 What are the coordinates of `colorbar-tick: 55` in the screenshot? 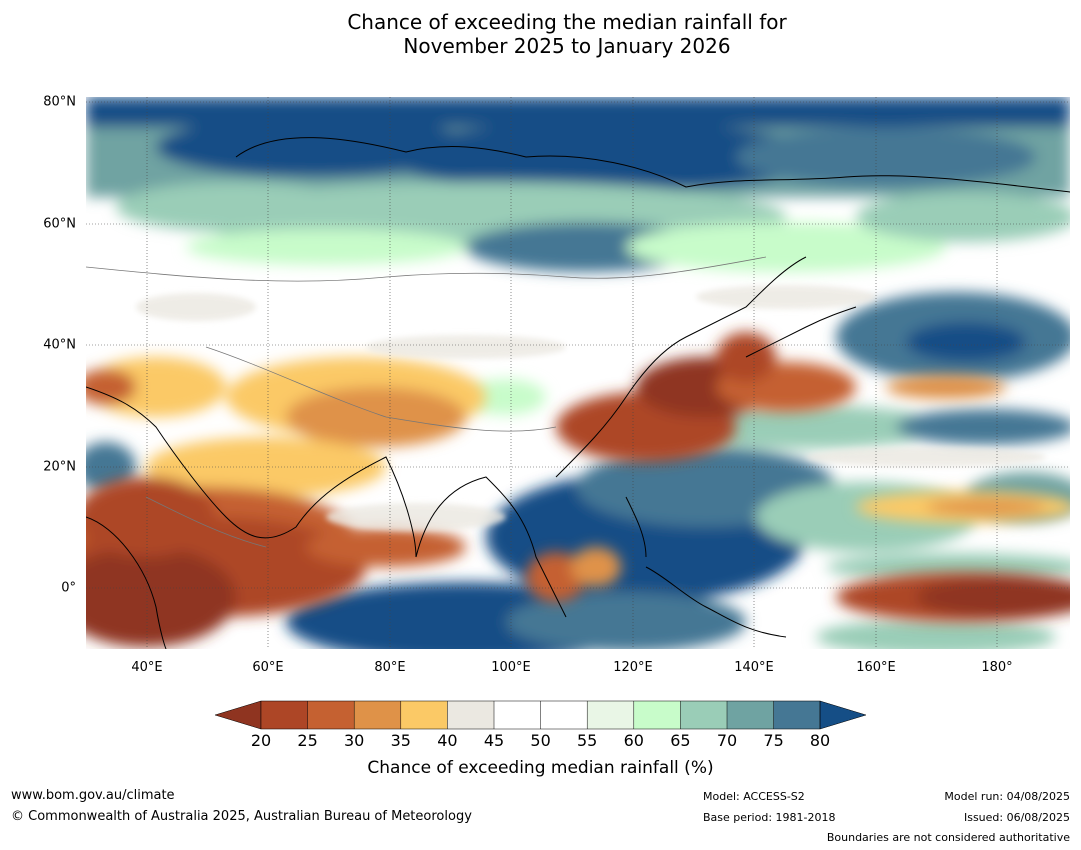 It's located at (587, 740).